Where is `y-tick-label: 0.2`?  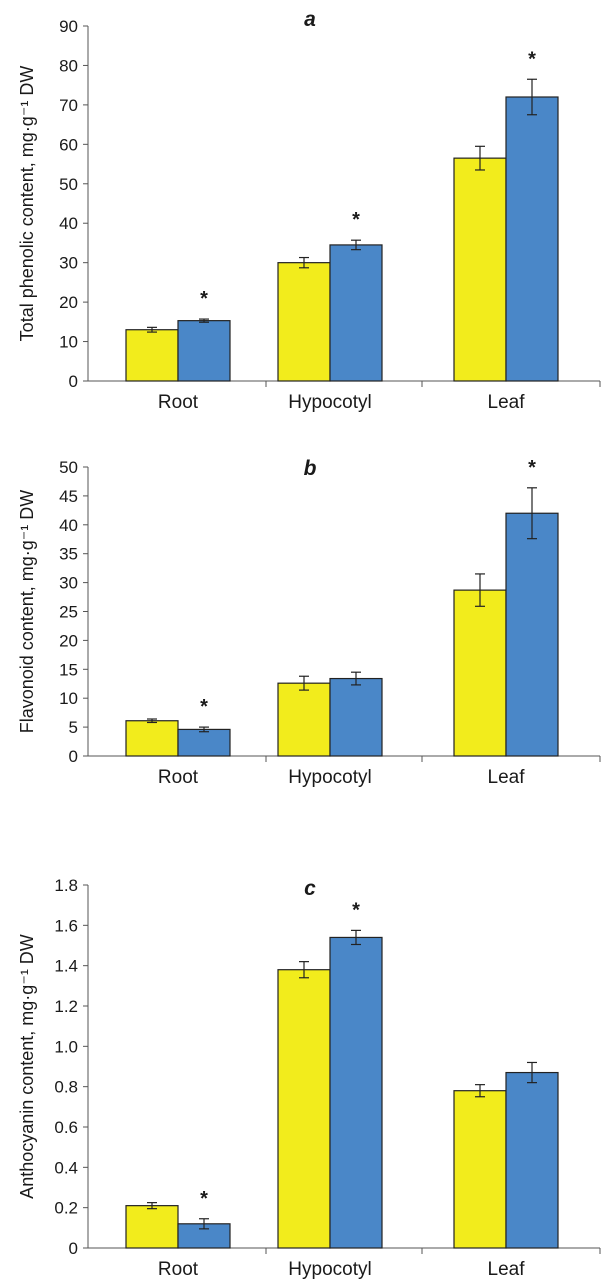 y-tick-label: 0.2 is located at coordinates (66, 1208).